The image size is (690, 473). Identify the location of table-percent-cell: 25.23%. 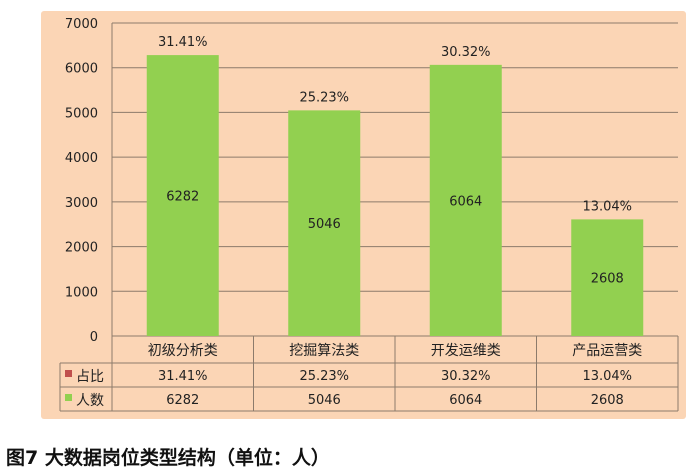
(324, 376).